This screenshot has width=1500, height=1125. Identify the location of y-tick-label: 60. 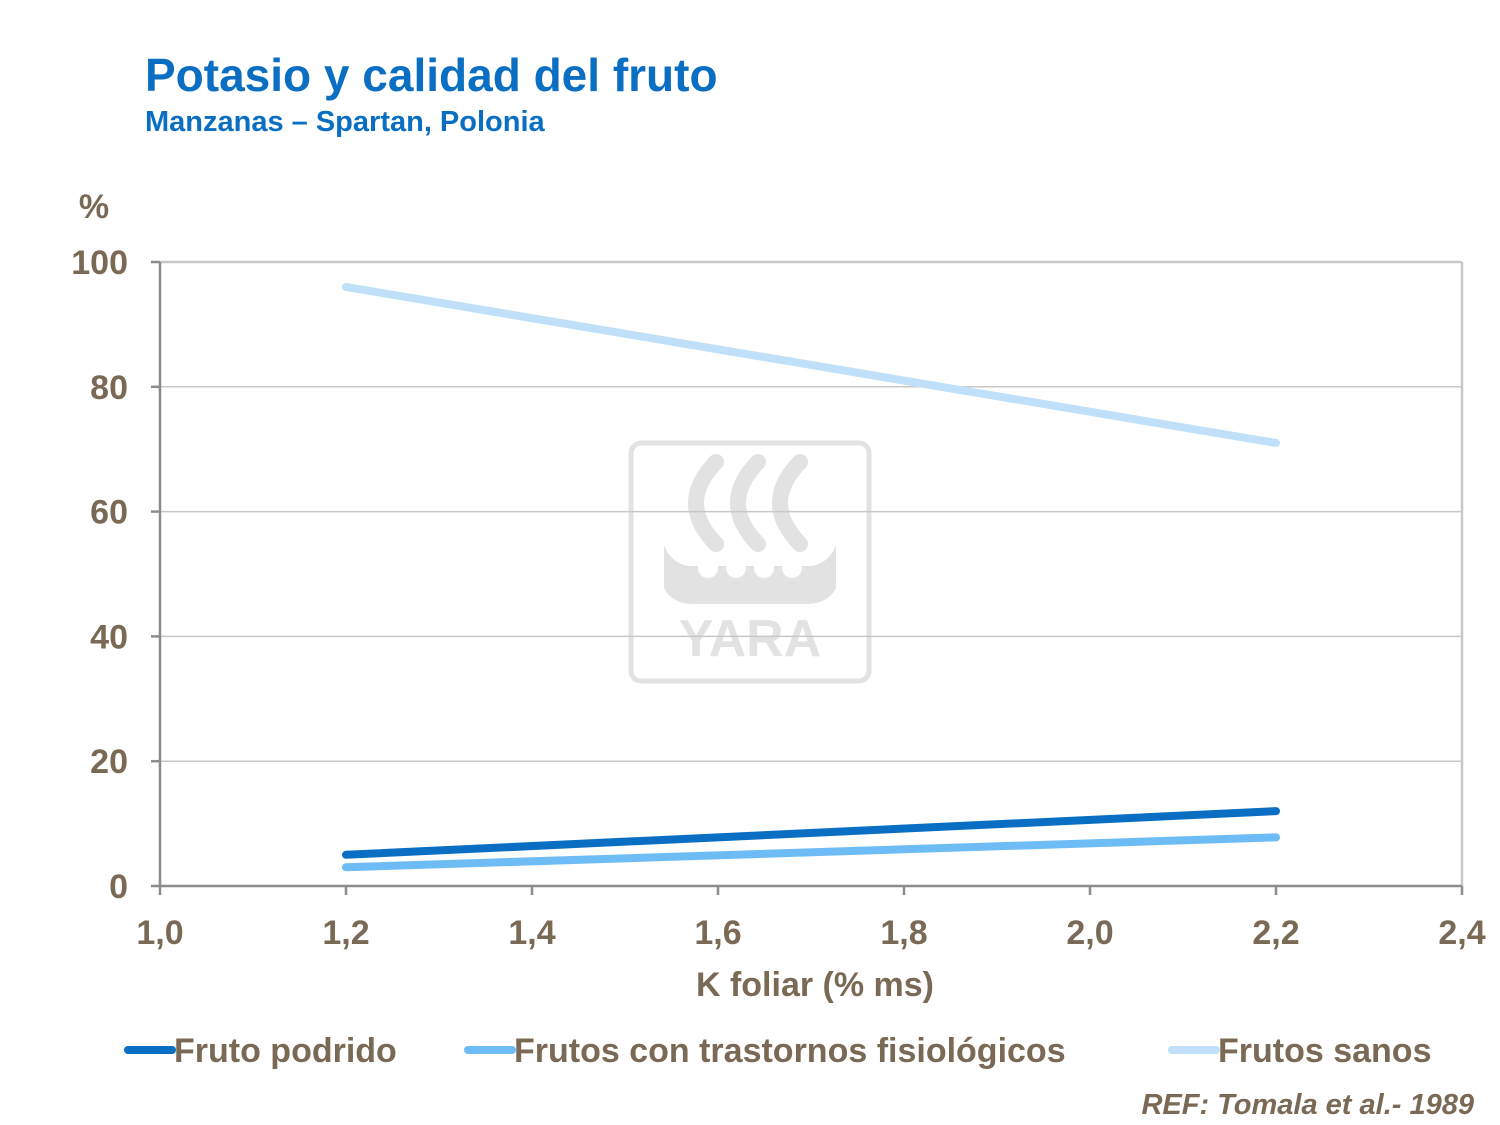
(109, 513).